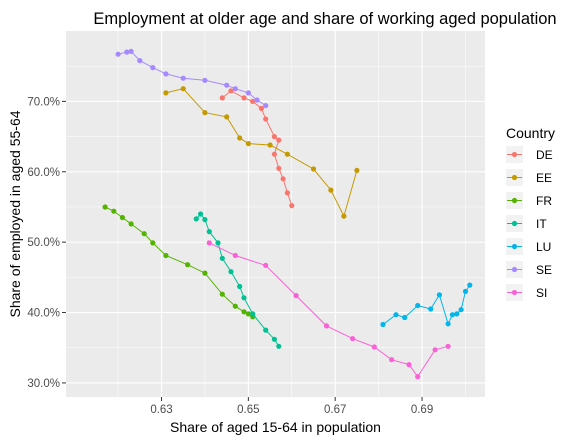  I want to click on legend-item-si: SI, so click(526, 292).